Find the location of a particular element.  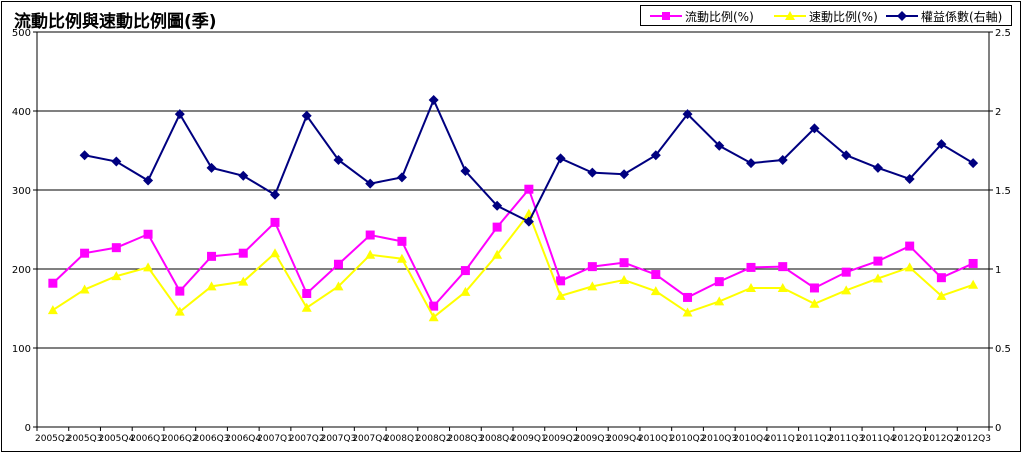

x-tick-label-4: 2006Q2 is located at coordinates (180, 439).